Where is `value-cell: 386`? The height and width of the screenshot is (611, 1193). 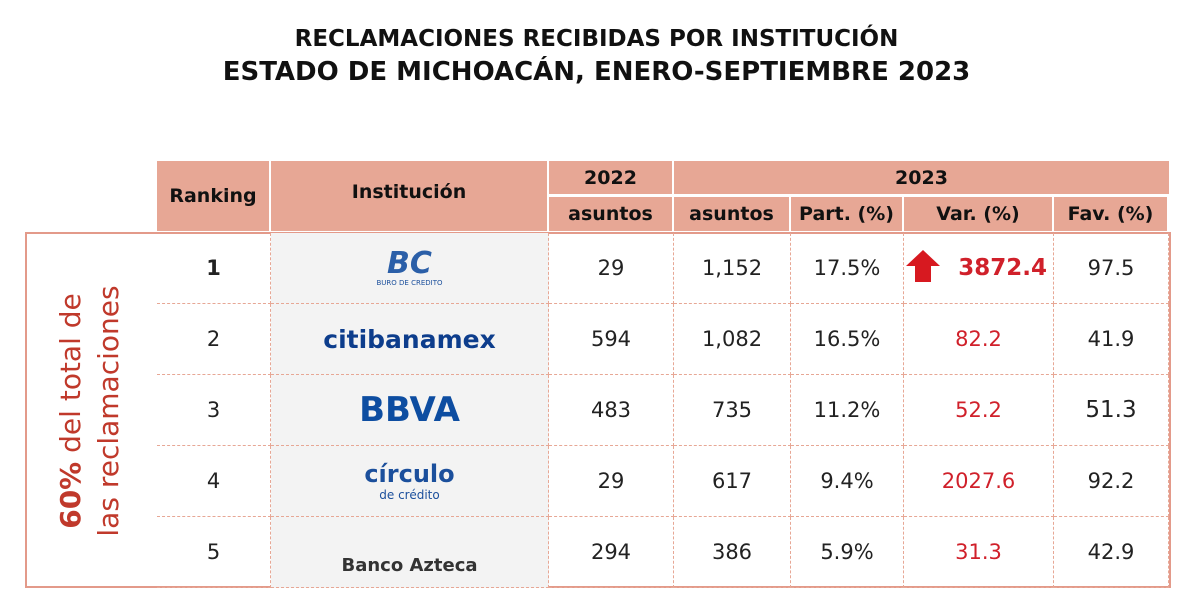
value-cell: 386 is located at coordinates (732, 552).